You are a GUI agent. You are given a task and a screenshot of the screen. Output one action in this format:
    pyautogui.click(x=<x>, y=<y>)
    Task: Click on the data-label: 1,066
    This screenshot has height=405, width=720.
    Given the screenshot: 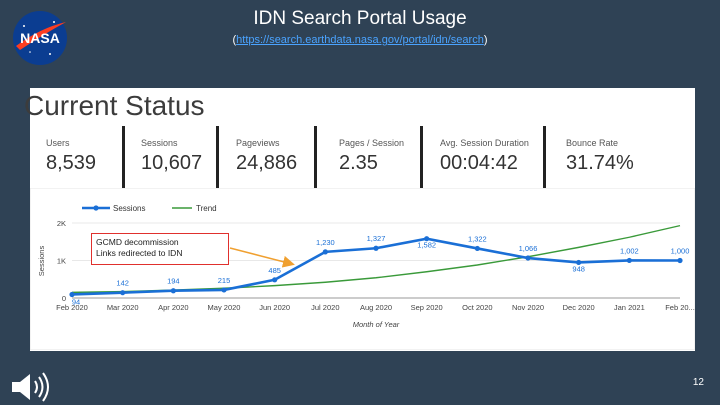 What is the action you would take?
    pyautogui.click(x=528, y=248)
    